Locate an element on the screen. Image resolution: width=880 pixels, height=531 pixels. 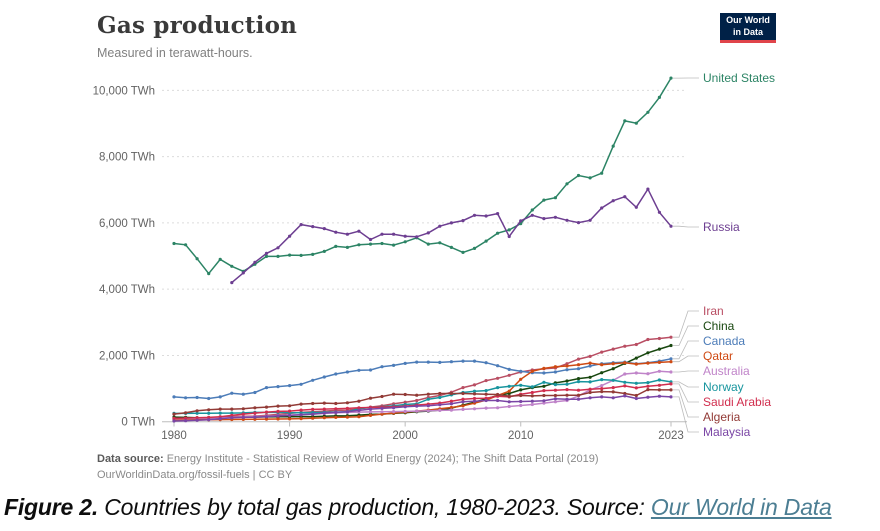
series-line-china is located at coordinates (422, 381).